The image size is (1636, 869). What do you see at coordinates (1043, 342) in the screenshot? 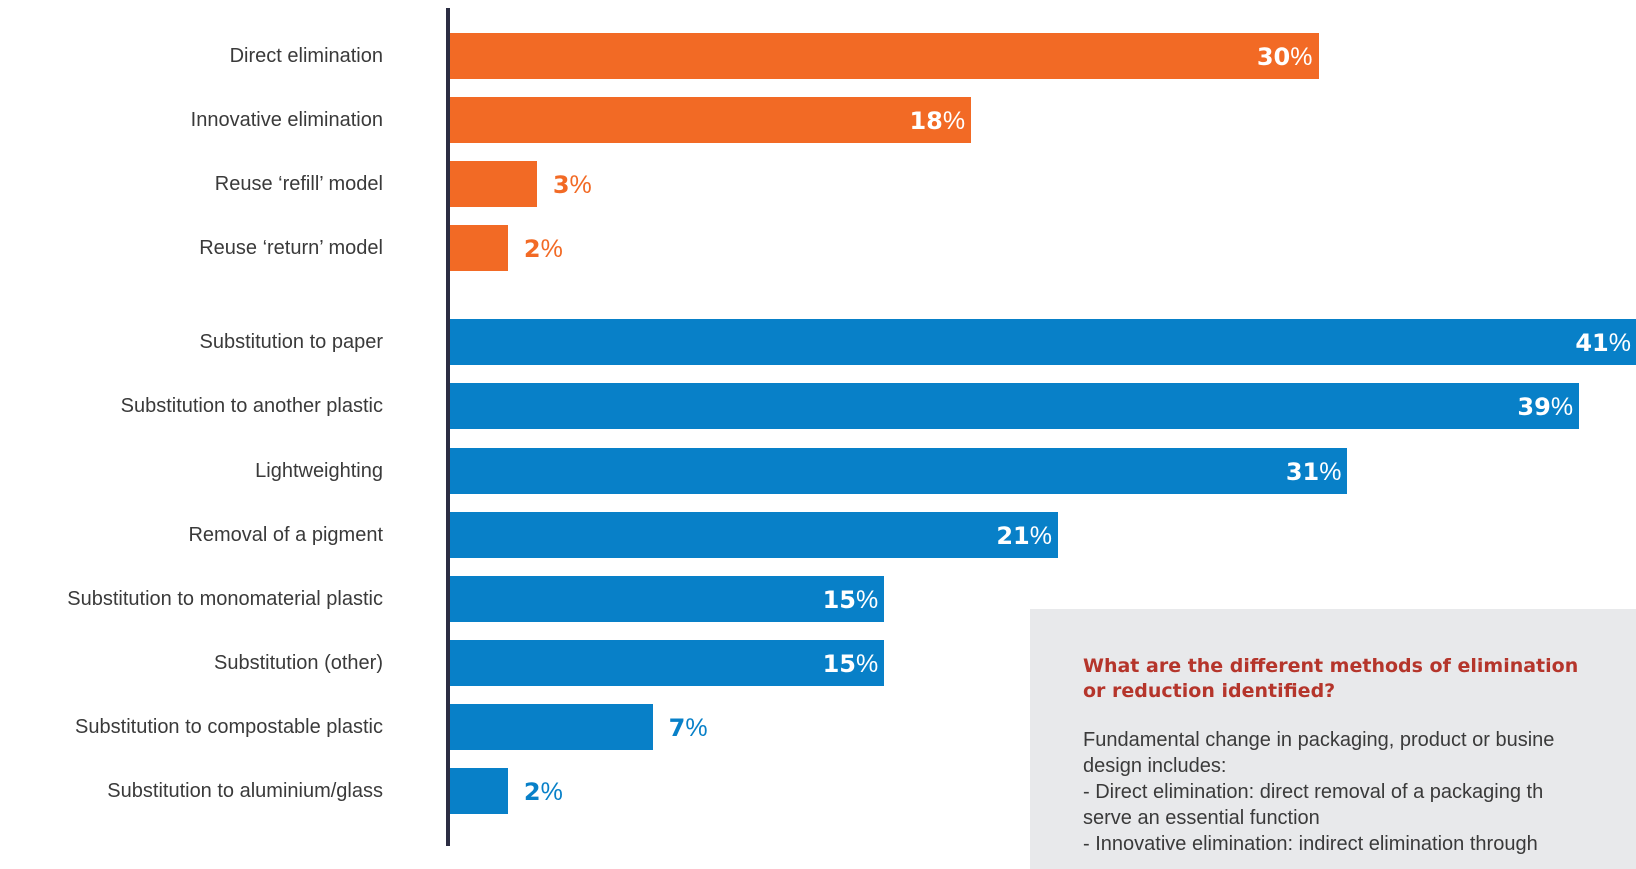
I see `bar-substitution-to-paper` at bounding box center [1043, 342].